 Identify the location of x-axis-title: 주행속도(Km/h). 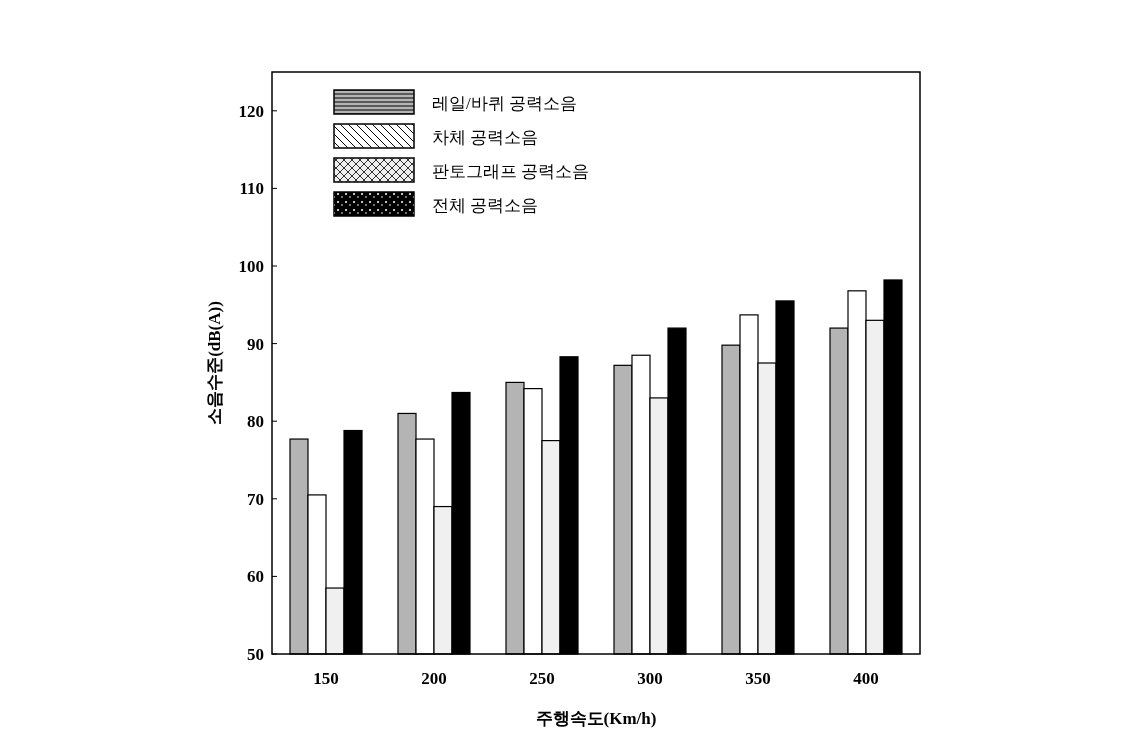
(596, 718).